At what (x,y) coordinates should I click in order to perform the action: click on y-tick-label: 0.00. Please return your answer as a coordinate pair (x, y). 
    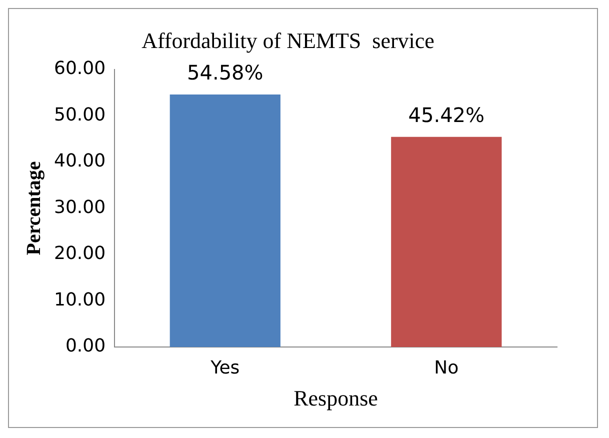
    Looking at the image, I should click on (85, 346).